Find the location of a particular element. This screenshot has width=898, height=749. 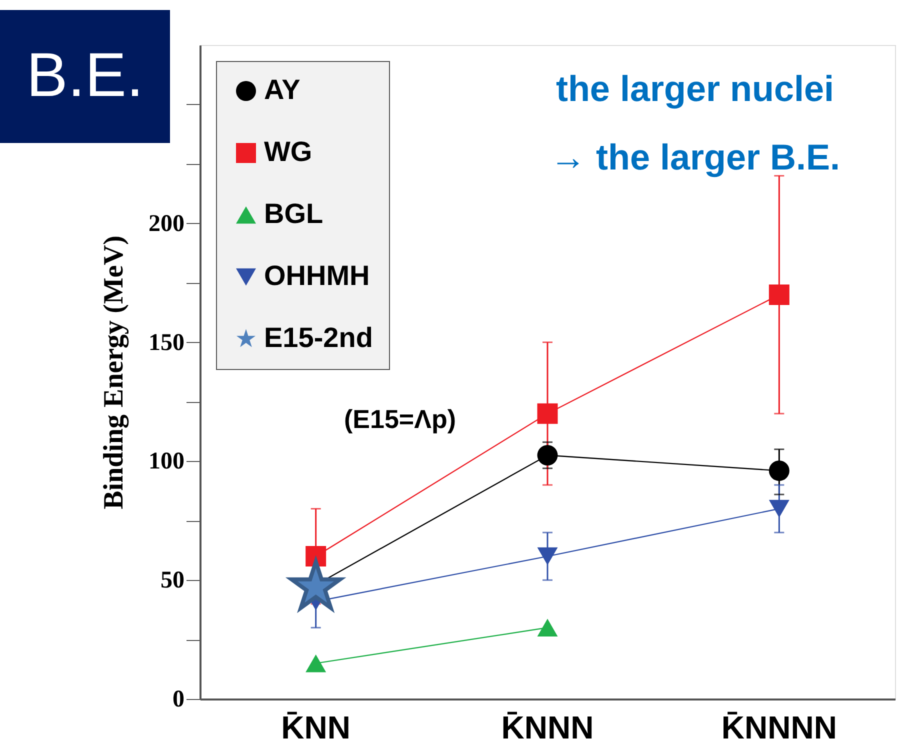

annotation: the larger nuclei → the larger B.E. is located at coordinates (695, 123).